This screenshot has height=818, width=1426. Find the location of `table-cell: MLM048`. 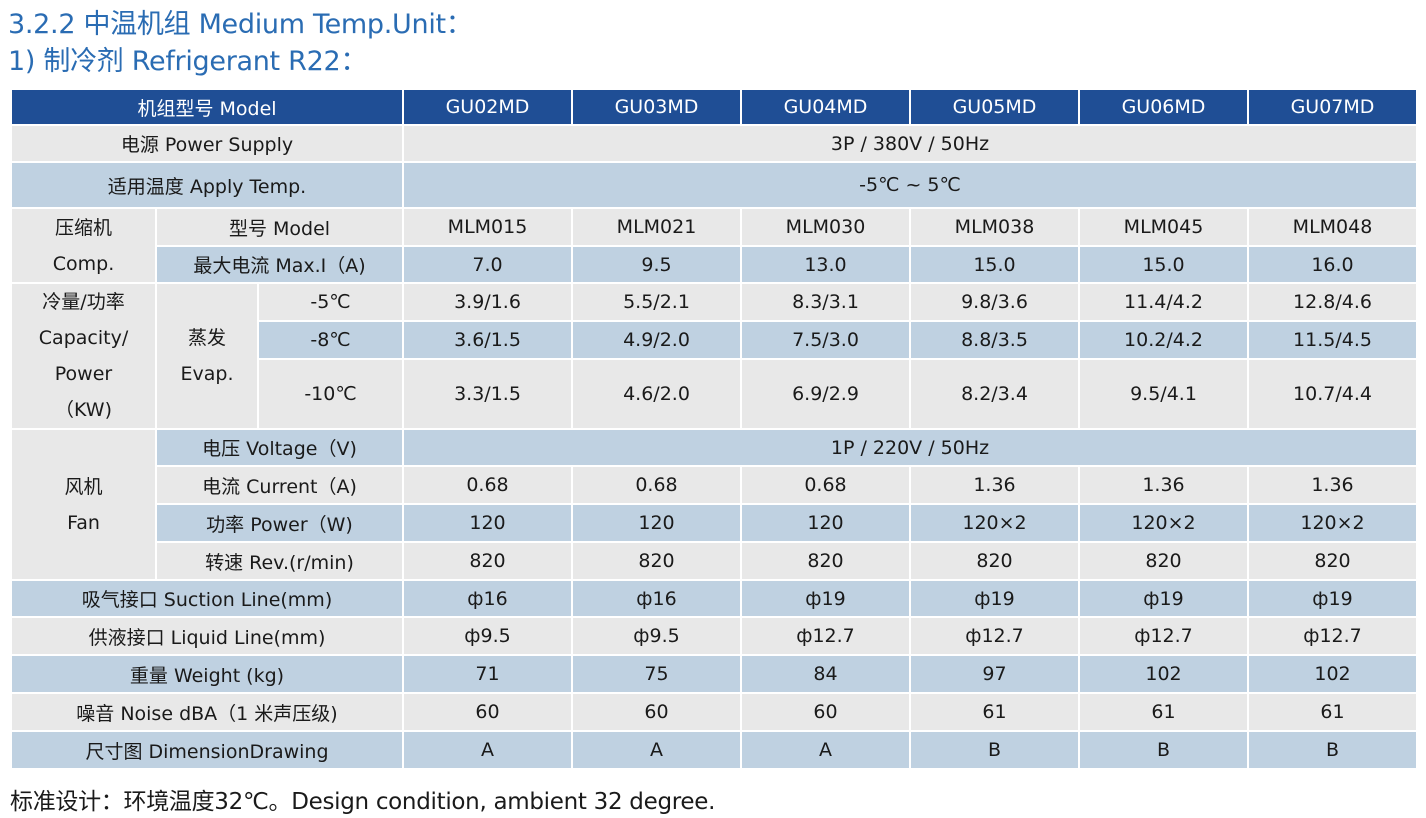

table-cell: MLM048 is located at coordinates (1332, 227).